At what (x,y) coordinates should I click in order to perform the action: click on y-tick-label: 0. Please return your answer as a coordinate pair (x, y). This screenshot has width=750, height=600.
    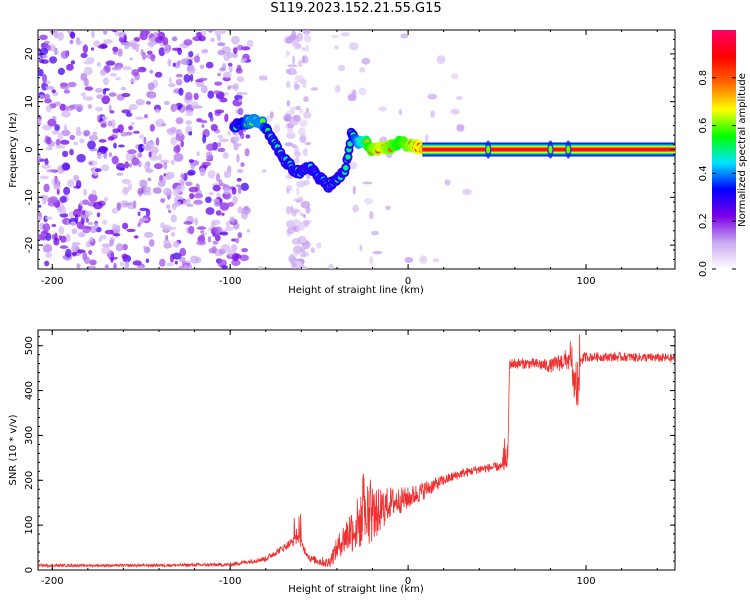
    Looking at the image, I should click on (29, 570).